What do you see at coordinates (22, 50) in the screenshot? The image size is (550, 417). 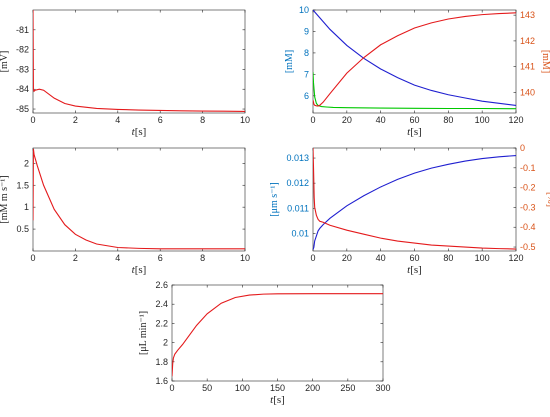 I see `y-tick-label: -82` at bounding box center [22, 50].